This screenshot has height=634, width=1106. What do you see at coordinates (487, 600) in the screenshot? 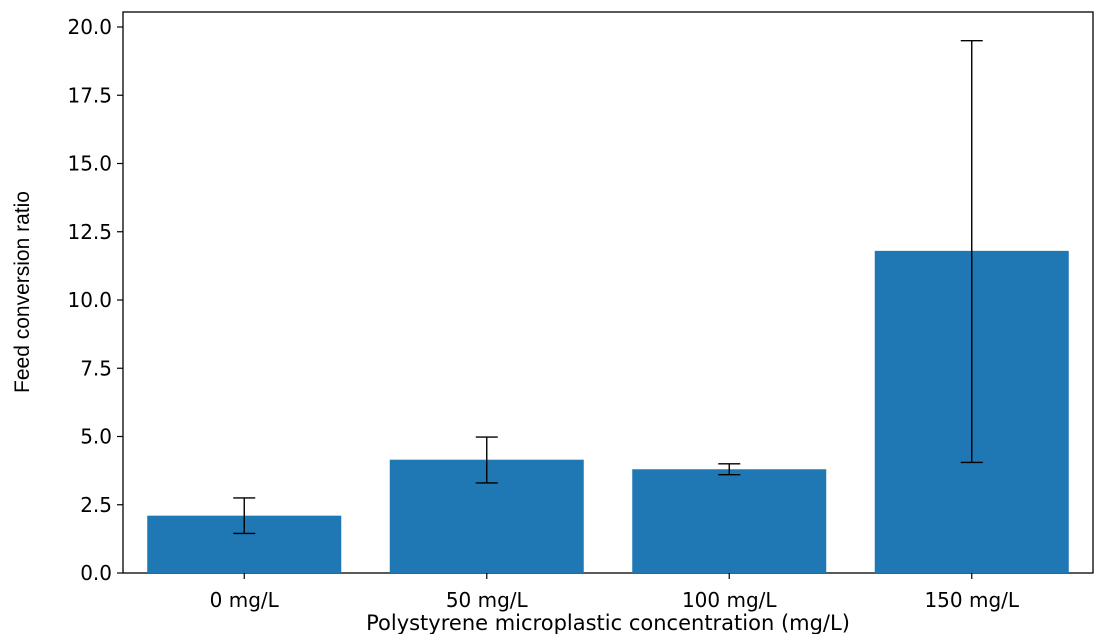
I see `x-tick-label: 50 mg/L` at bounding box center [487, 600].